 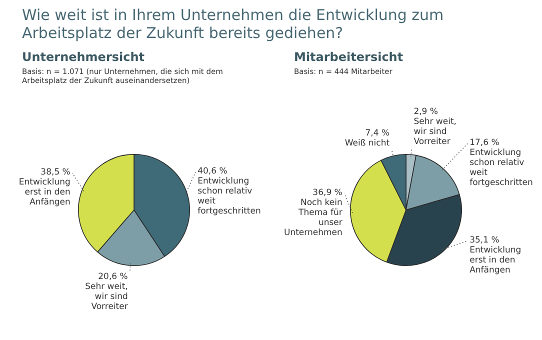 I want to click on chart-title: Mitarbeitersicht, so click(x=348, y=57).